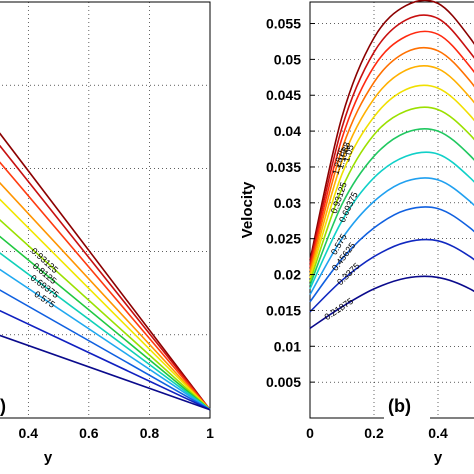 Image resolution: width=474 pixels, height=474 pixels. I want to click on panel-b-y-tick-label: 0.055, so click(283, 24).